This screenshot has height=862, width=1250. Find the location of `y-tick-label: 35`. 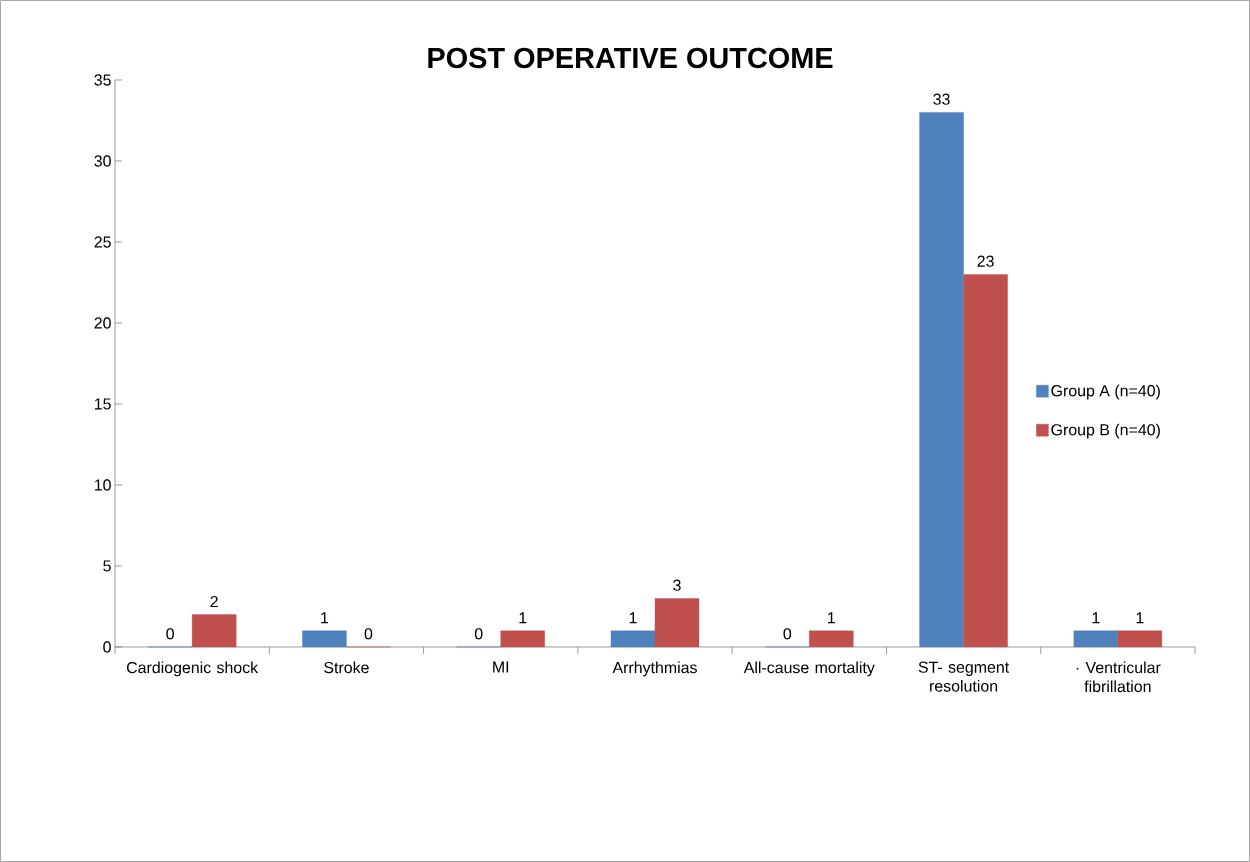

y-tick-label: 35 is located at coordinates (102, 80).